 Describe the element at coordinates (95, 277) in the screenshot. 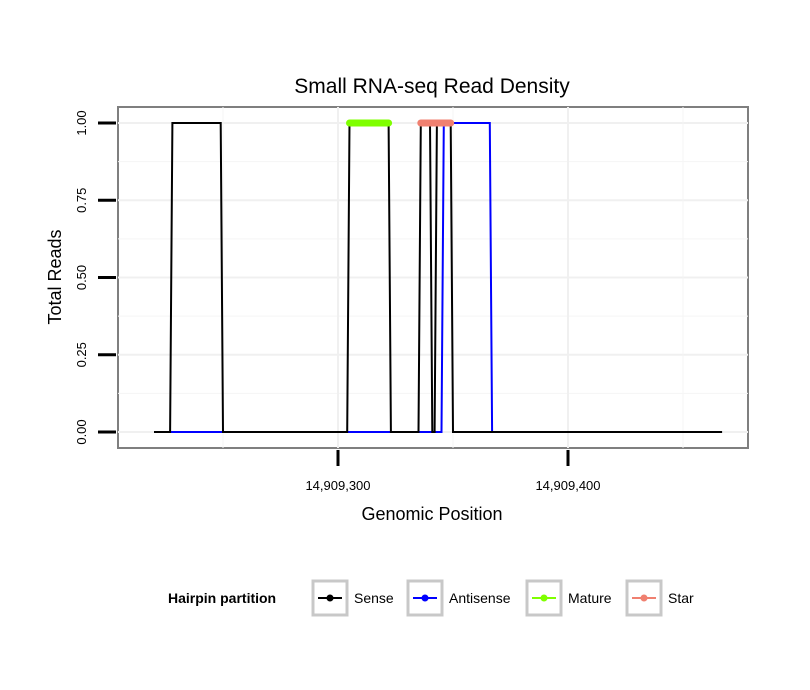

I see `y-axis: 0.00 0.25 0.50 0.75 1.00` at that location.